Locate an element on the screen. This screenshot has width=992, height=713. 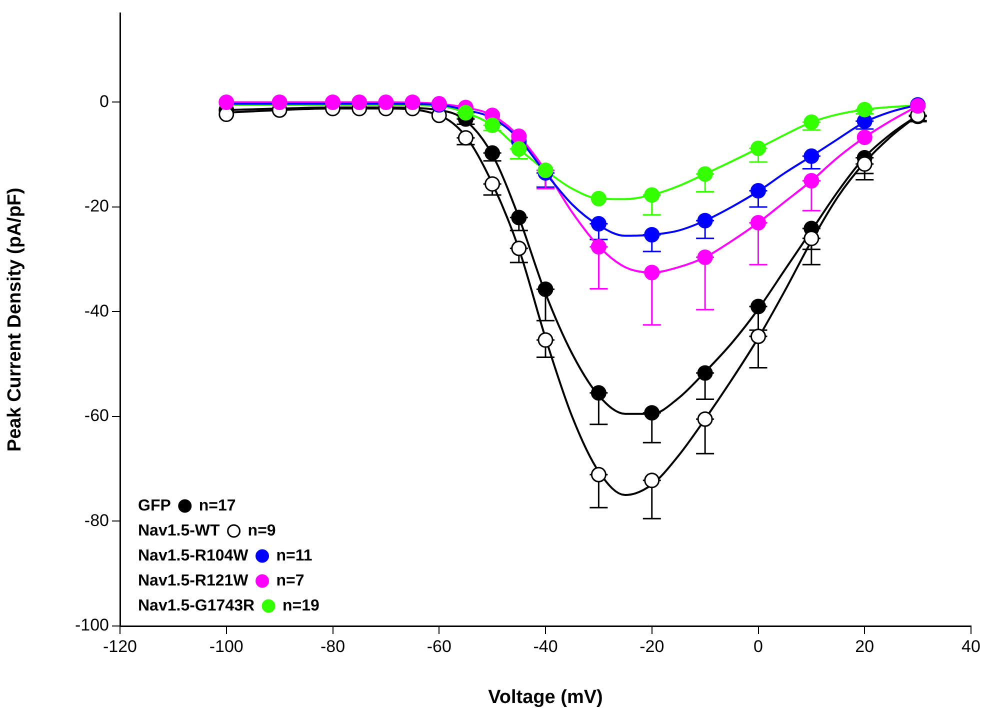
y-tick-label: 0 is located at coordinates (104, 101).